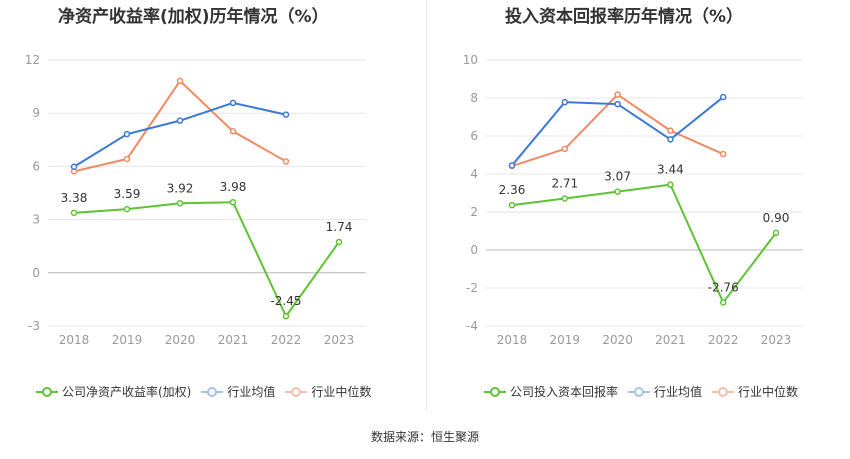 This screenshot has width=850, height=459. I want to click on chart2-y-tick-label: -4, so click(472, 326).